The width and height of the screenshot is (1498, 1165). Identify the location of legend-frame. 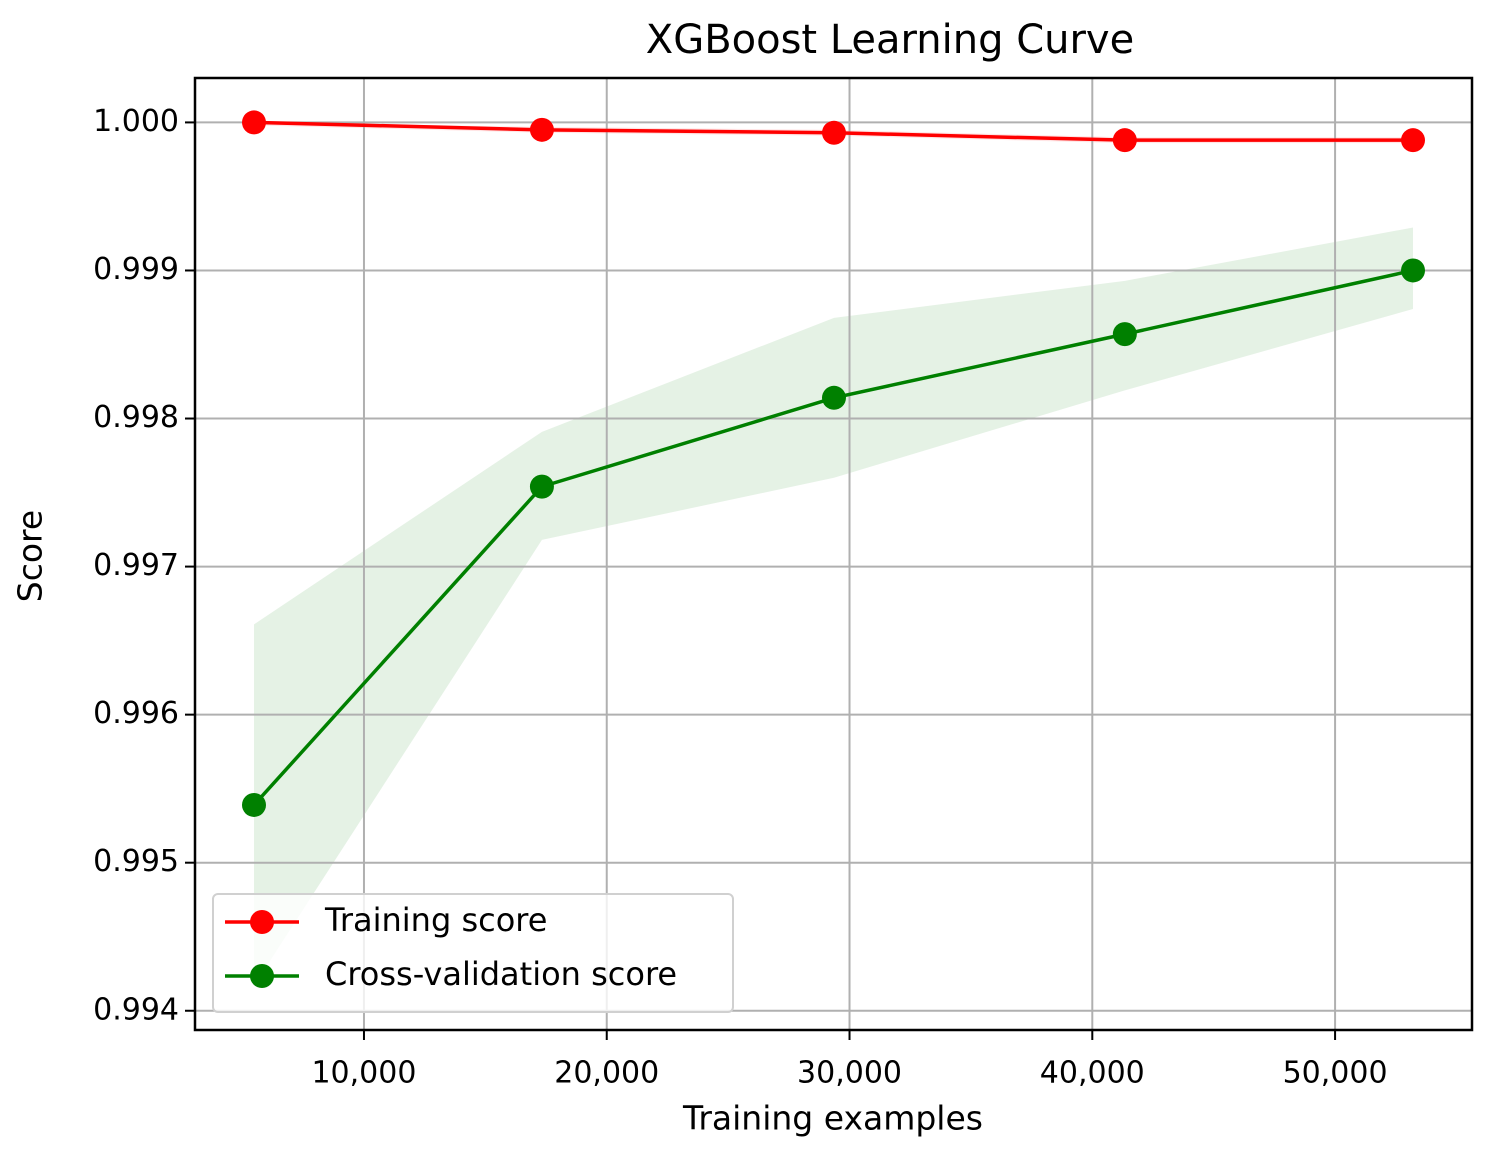
(473, 953).